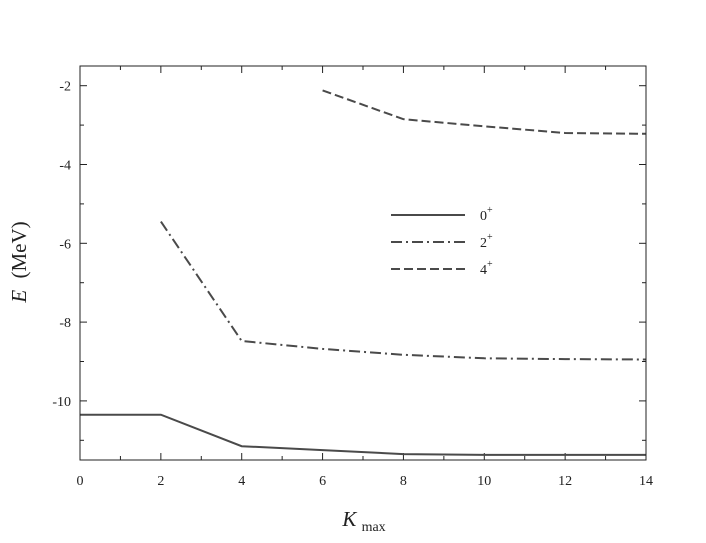  Describe the element at coordinates (442, 241) in the screenshot. I see `legend: 0+ 2+ 4+` at that location.